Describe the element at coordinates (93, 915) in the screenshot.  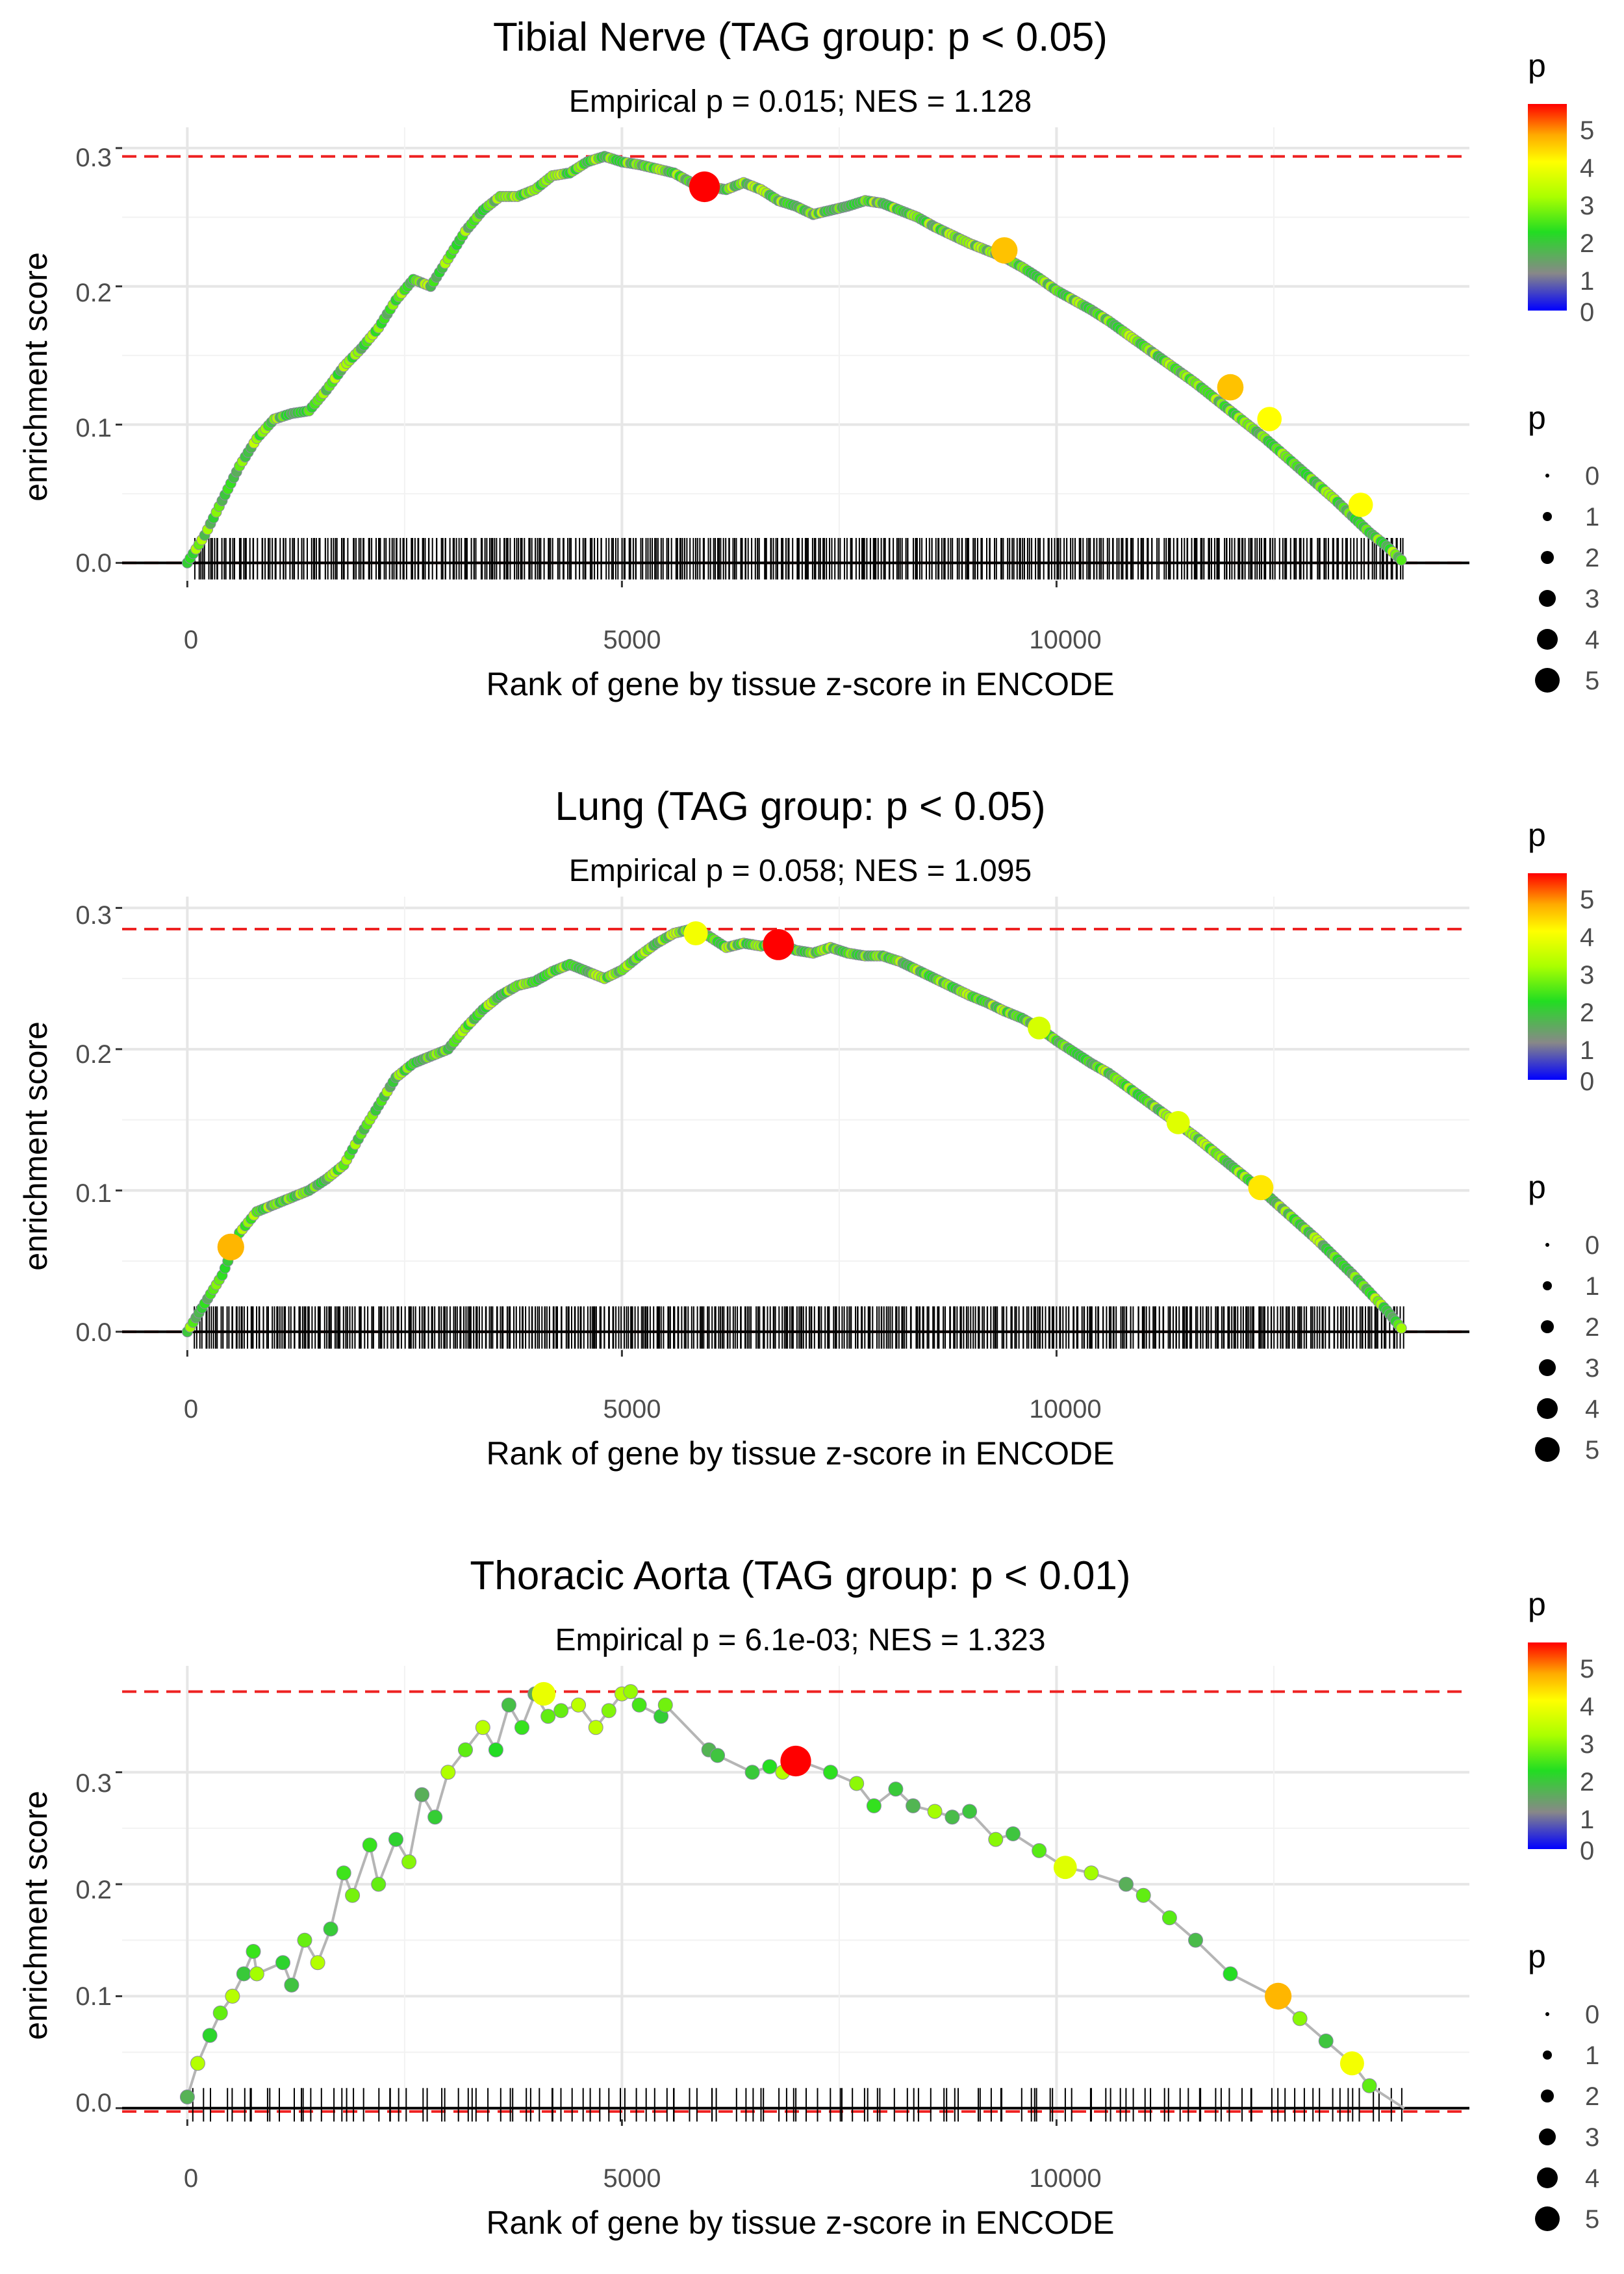
I see `y-tick-label: 0.3` at that location.